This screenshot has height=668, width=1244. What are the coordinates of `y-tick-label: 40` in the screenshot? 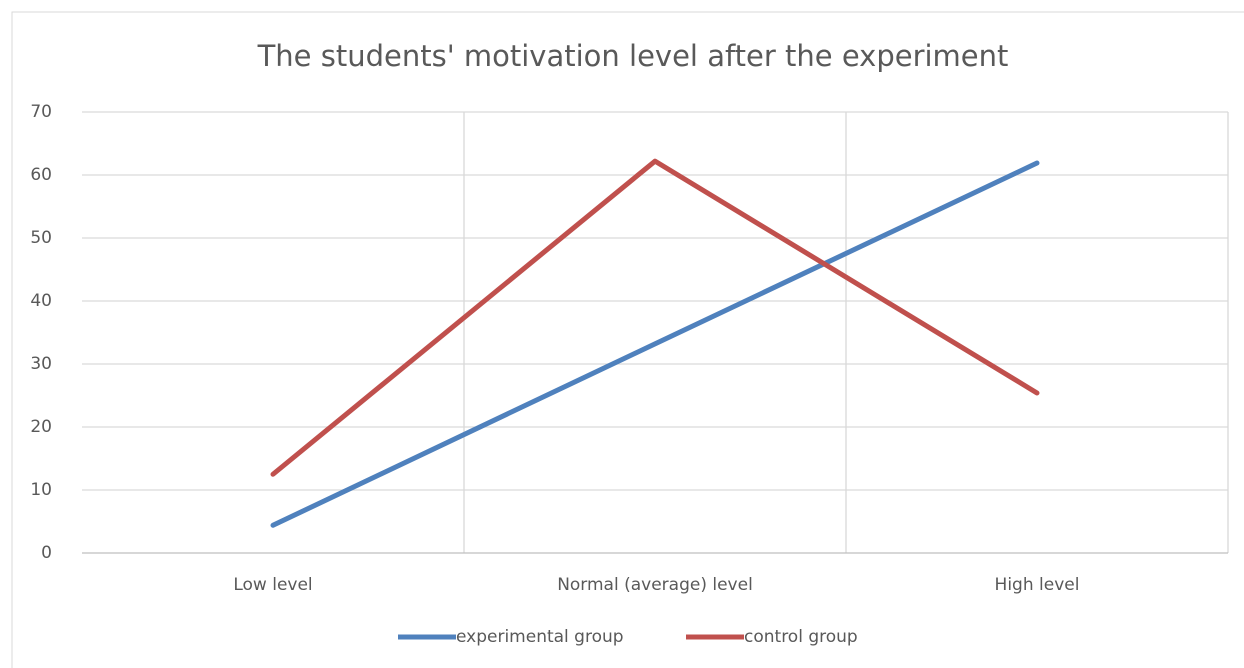 It's located at (41, 301).